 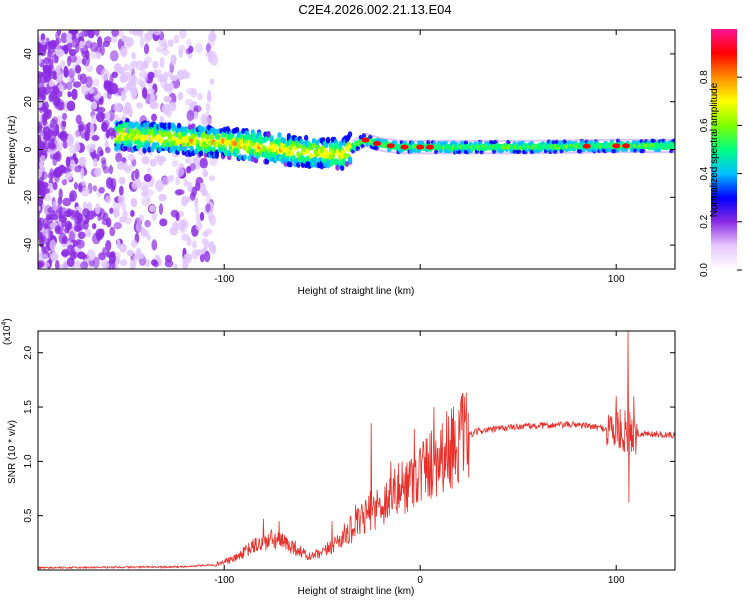 What do you see at coordinates (724, 149) in the screenshot?
I see `colorbar-gradient` at bounding box center [724, 149].